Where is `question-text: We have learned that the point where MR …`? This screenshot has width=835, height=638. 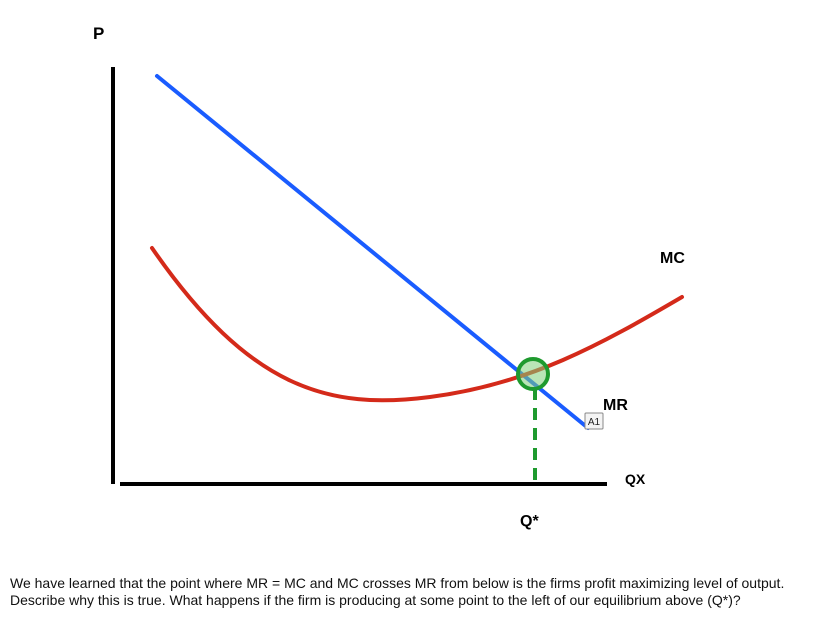 question-text: We have learned that the point where MR … is located at coordinates (397, 591).